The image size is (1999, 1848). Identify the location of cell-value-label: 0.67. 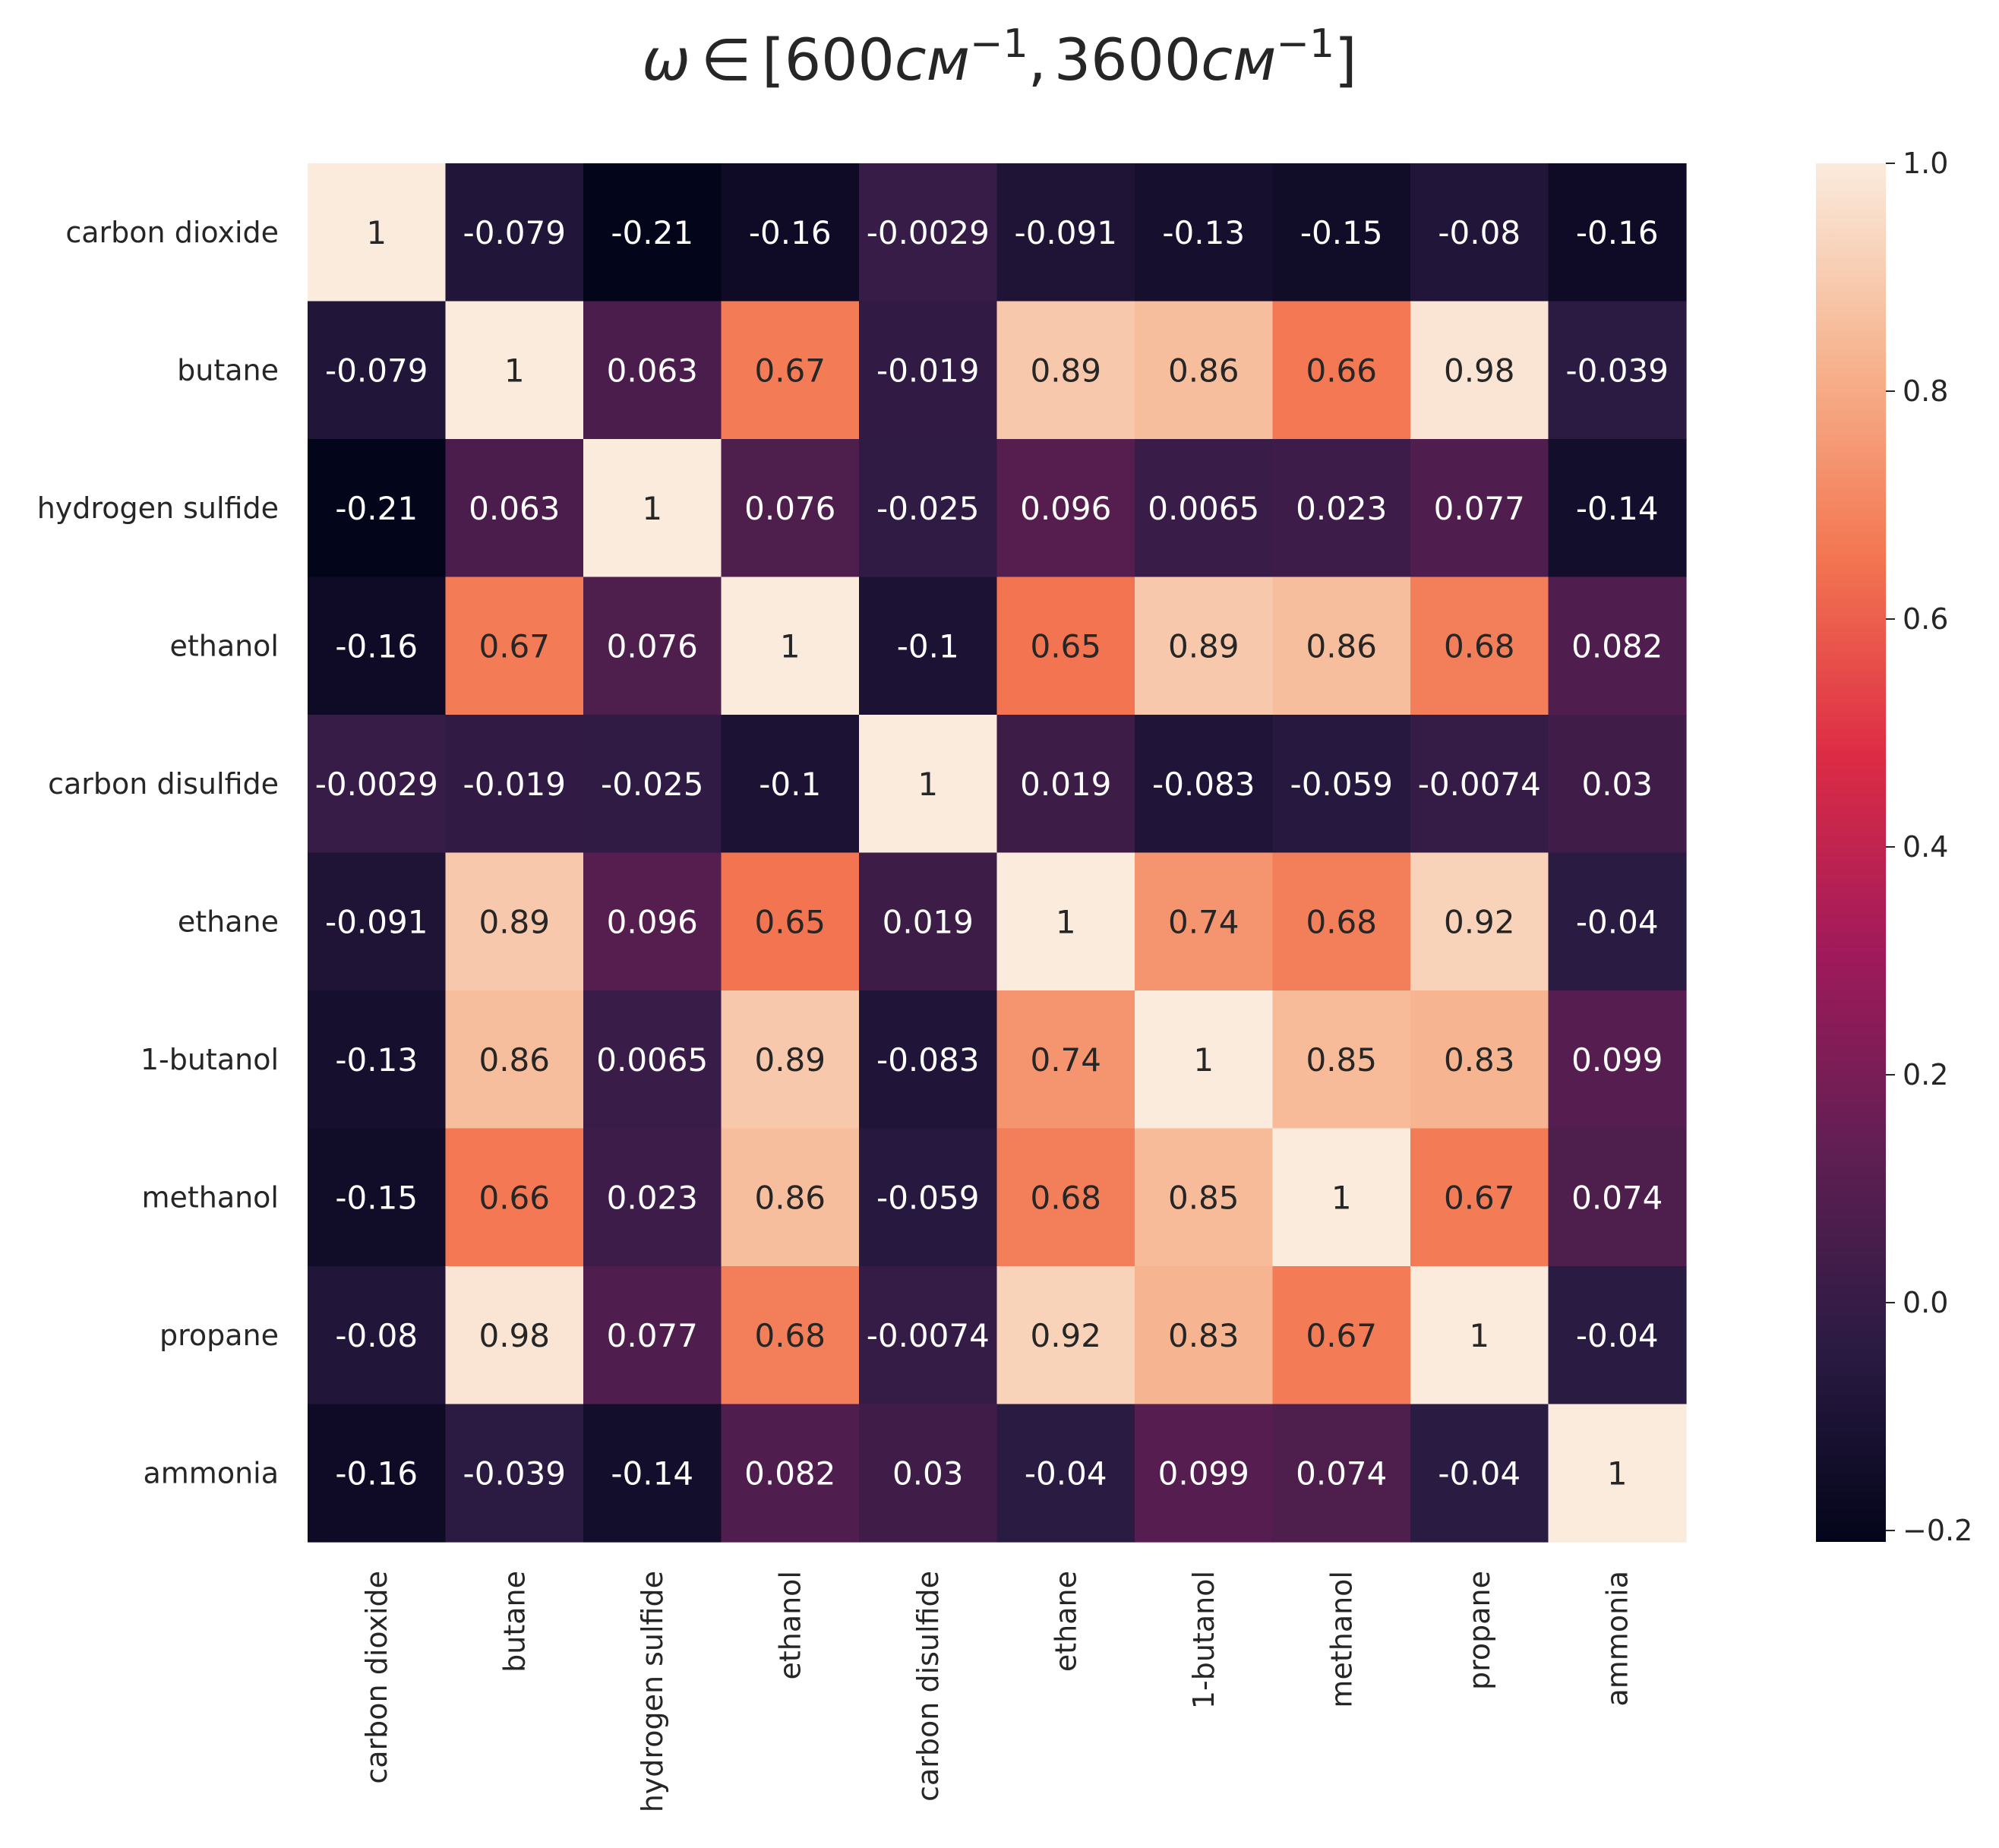
(1342, 1335).